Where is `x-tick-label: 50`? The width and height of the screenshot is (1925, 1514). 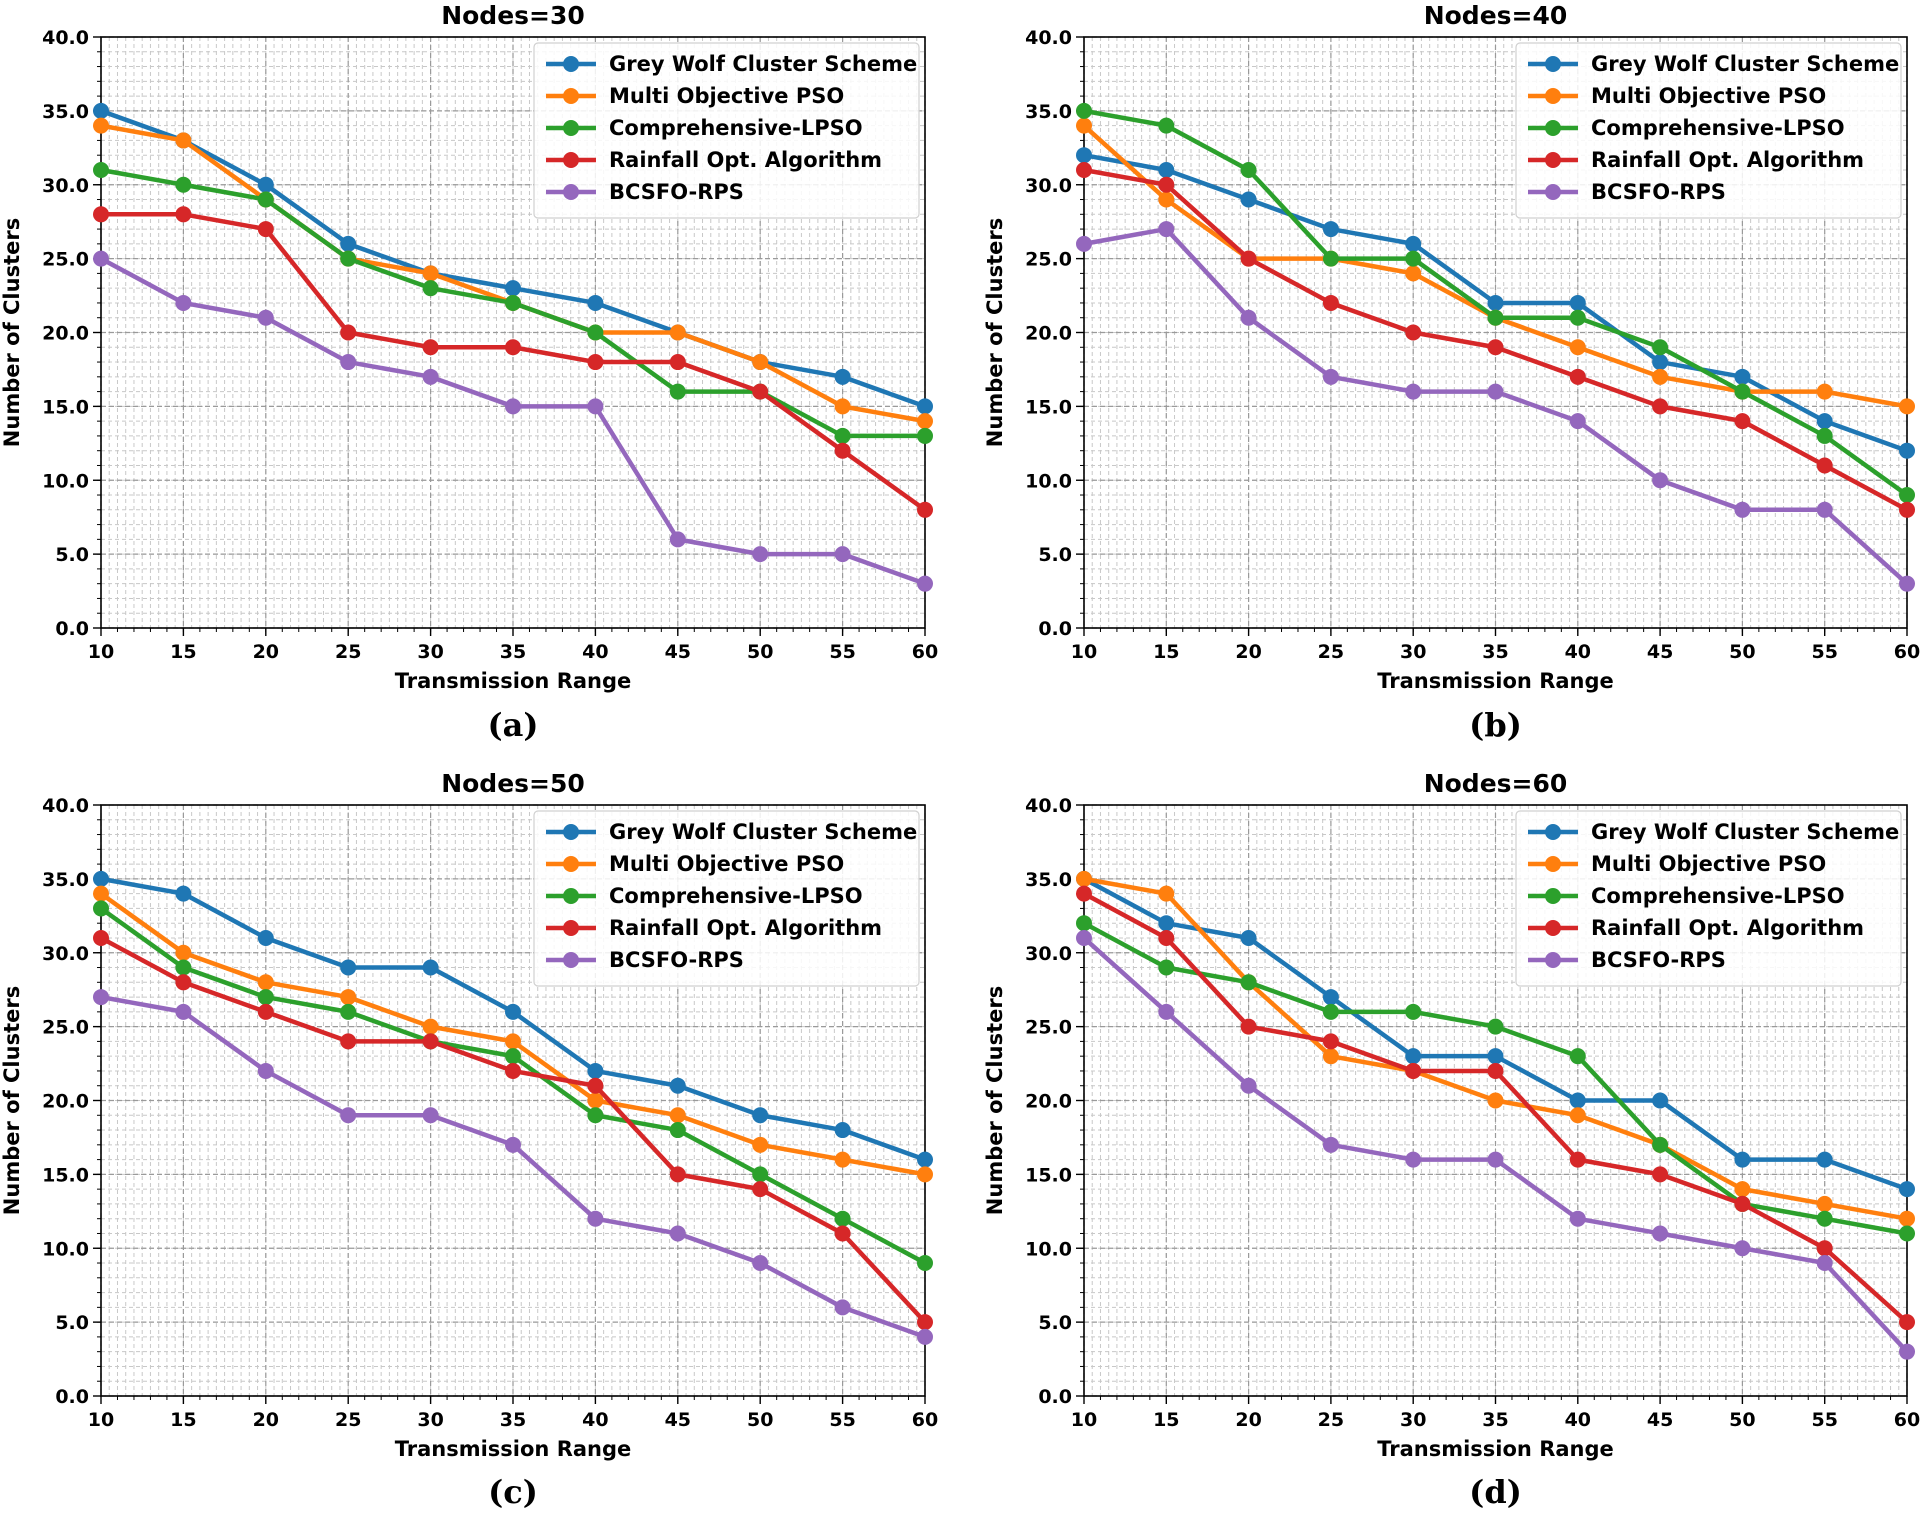 x-tick-label: 50 is located at coordinates (1742, 1420).